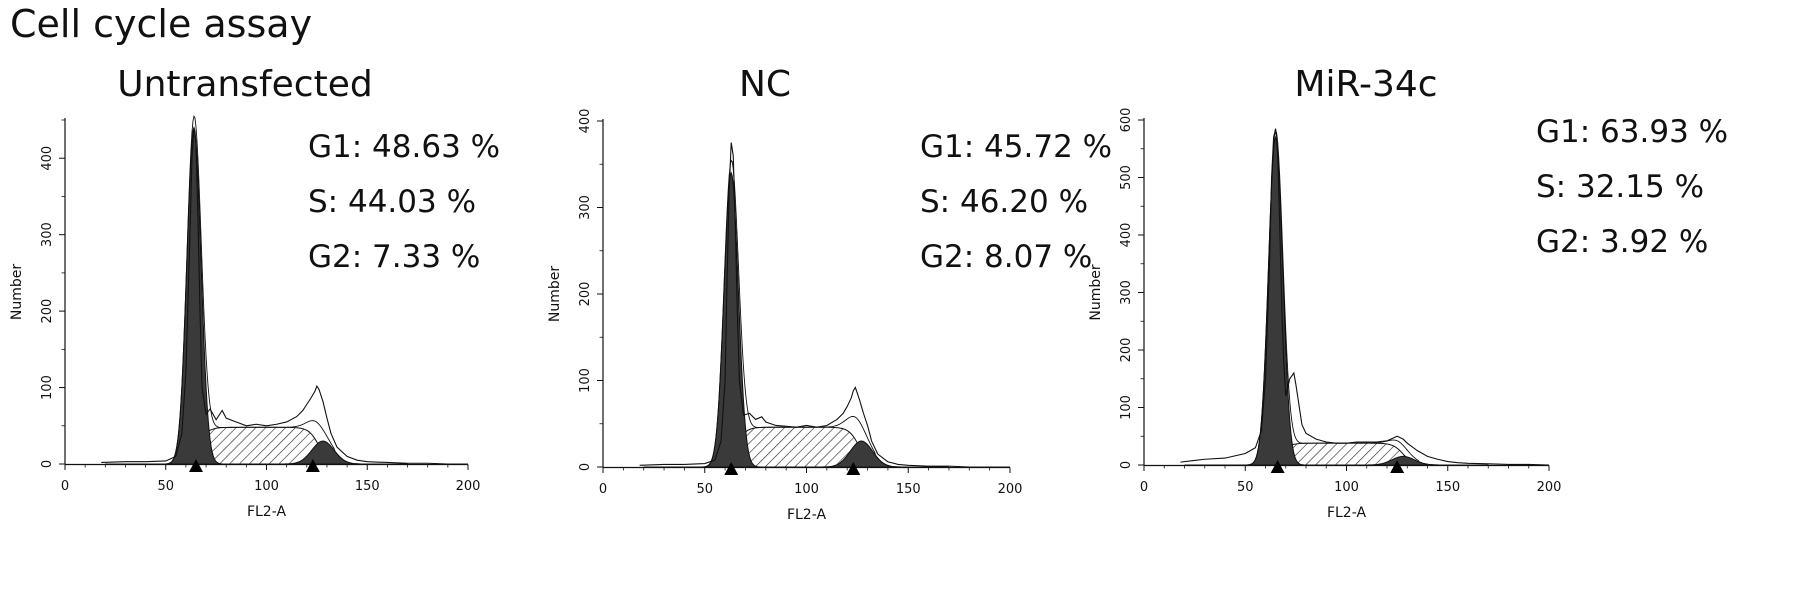 The height and width of the screenshot is (609, 1795). I want to click on panel-title: Untransfected, so click(245, 84).